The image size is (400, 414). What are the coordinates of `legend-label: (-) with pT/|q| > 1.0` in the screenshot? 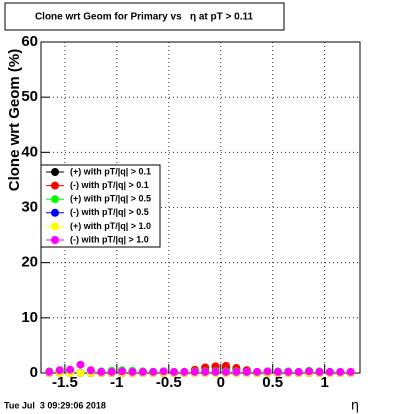 It's located at (109, 239).